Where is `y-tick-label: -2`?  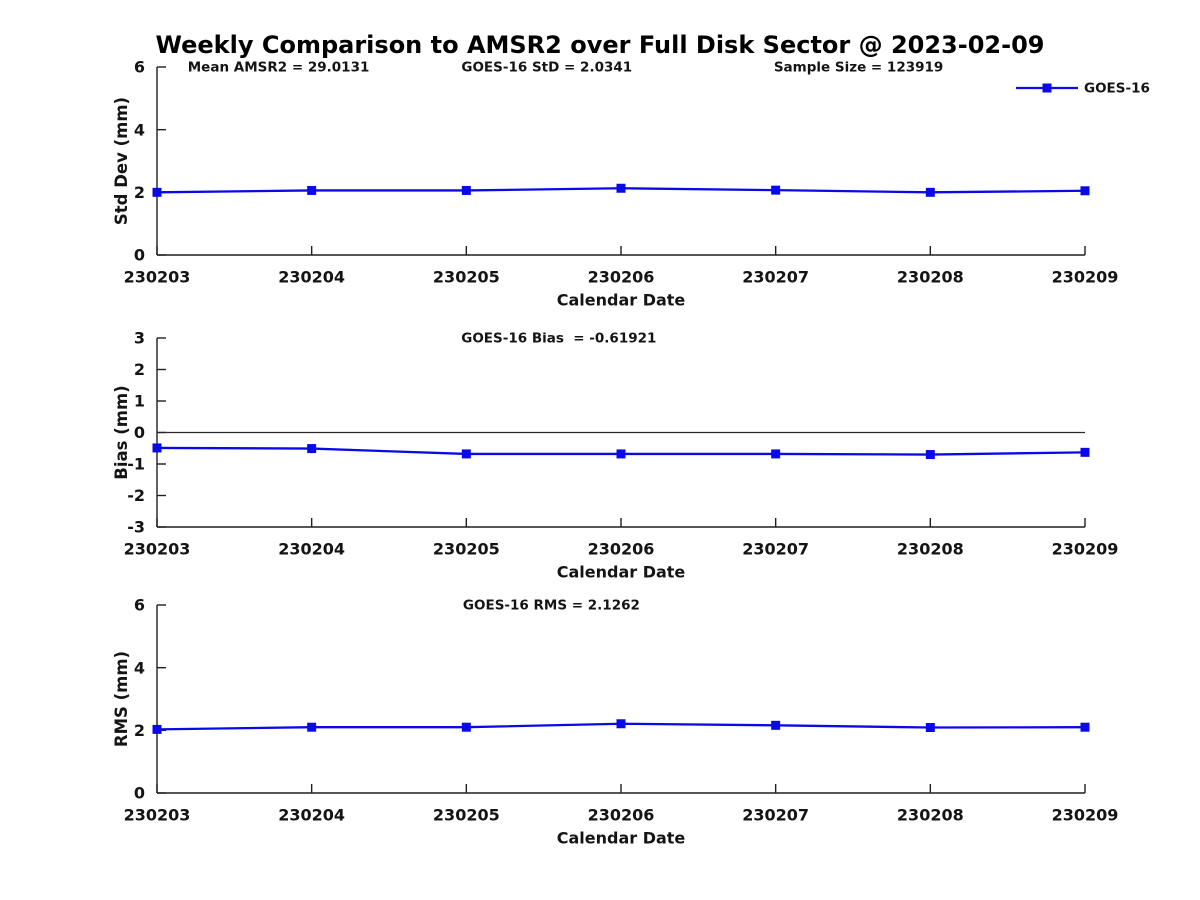 y-tick-label: -2 is located at coordinates (136, 495).